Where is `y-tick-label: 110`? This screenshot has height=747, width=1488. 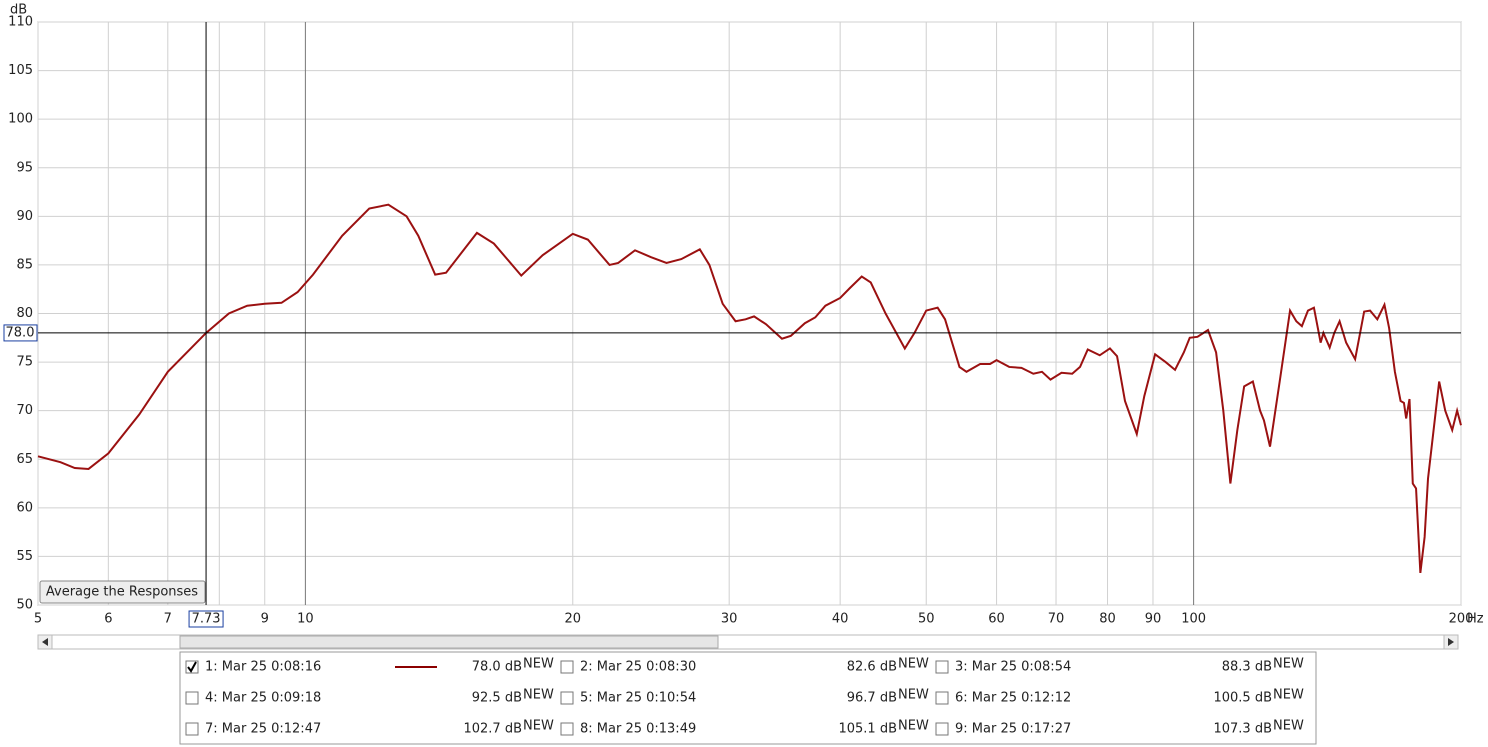
y-tick-label: 110 is located at coordinates (20, 22).